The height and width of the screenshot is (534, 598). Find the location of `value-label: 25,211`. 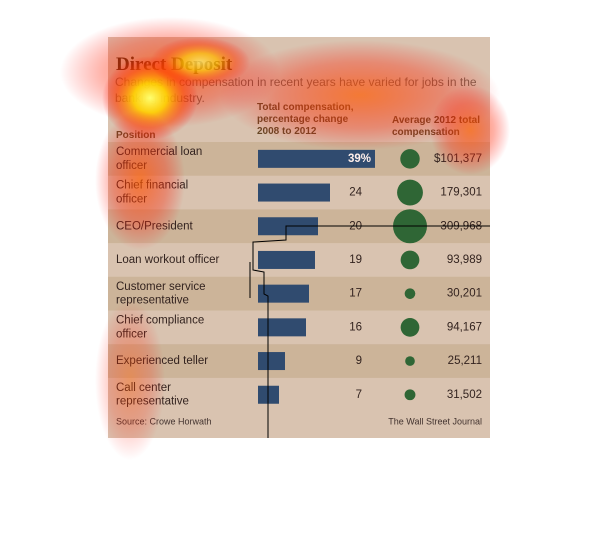

value-label: 25,211 is located at coordinates (465, 361).